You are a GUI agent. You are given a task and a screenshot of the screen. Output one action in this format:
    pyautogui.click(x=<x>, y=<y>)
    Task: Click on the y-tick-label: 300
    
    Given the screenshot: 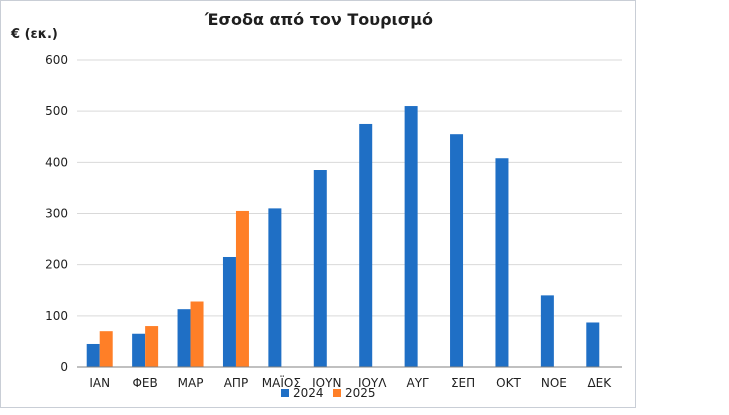 What is the action you would take?
    pyautogui.click(x=56, y=214)
    